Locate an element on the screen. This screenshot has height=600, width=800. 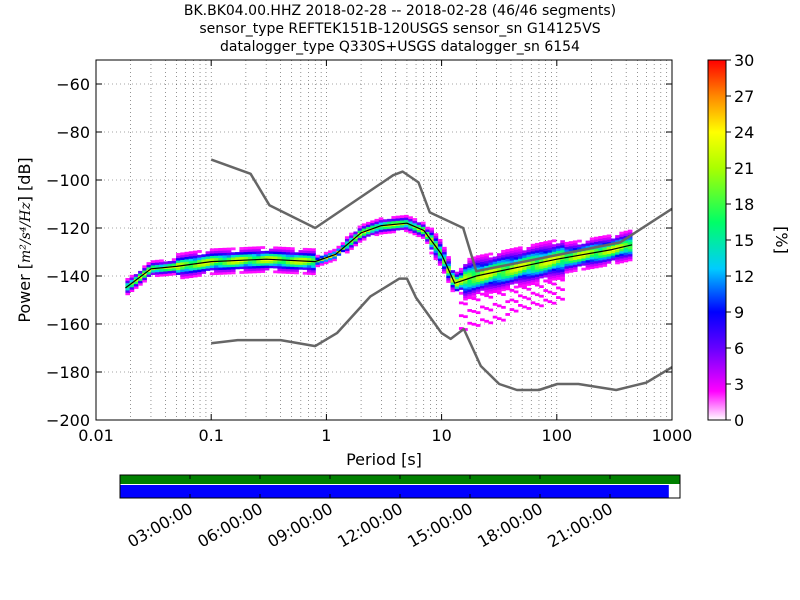
x-tick-label: 1000 is located at coordinates (672, 435).